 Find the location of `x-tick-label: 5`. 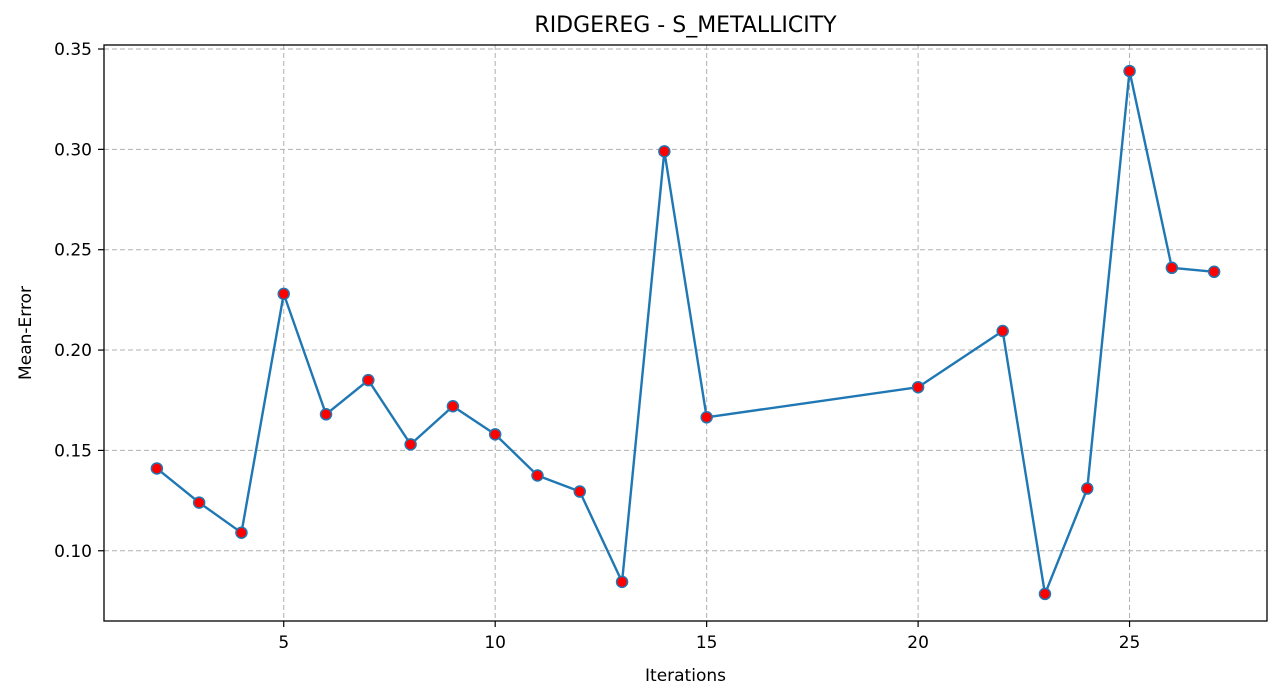

x-tick-label: 5 is located at coordinates (283, 643).